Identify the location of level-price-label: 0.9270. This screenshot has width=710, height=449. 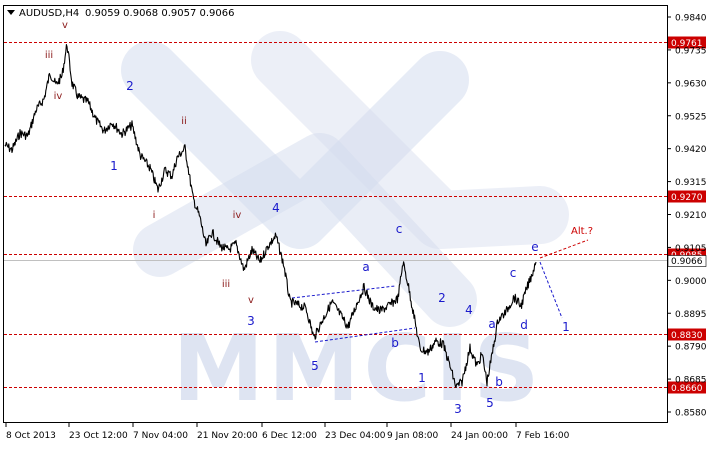
(687, 198).